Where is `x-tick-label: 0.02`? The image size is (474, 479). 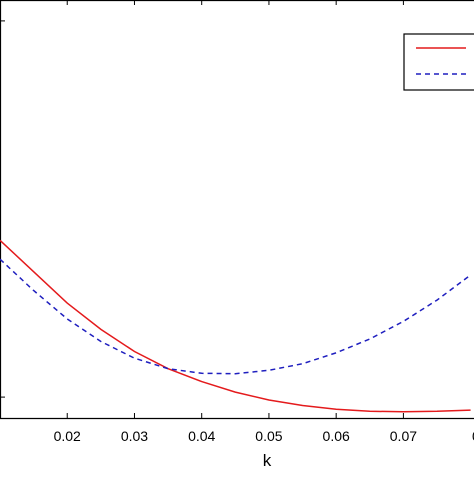 x-tick-label: 0.02 is located at coordinates (67, 436).